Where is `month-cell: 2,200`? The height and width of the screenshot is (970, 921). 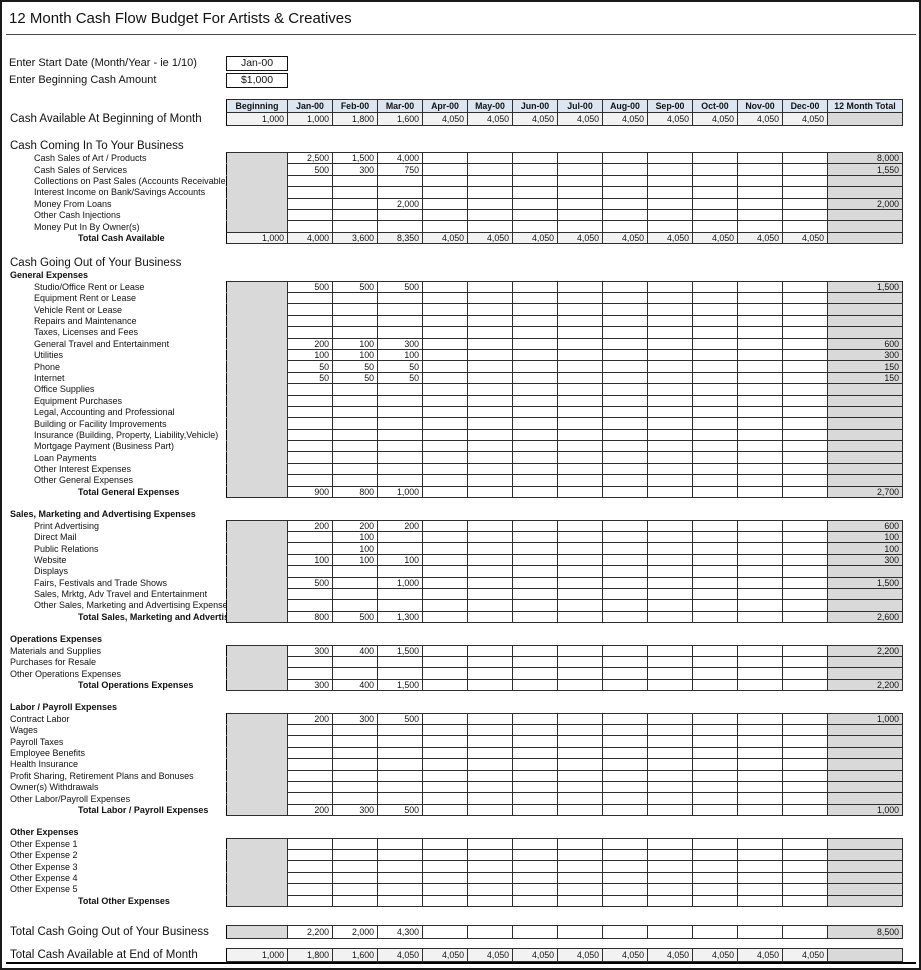 month-cell: 2,200 is located at coordinates (310, 931).